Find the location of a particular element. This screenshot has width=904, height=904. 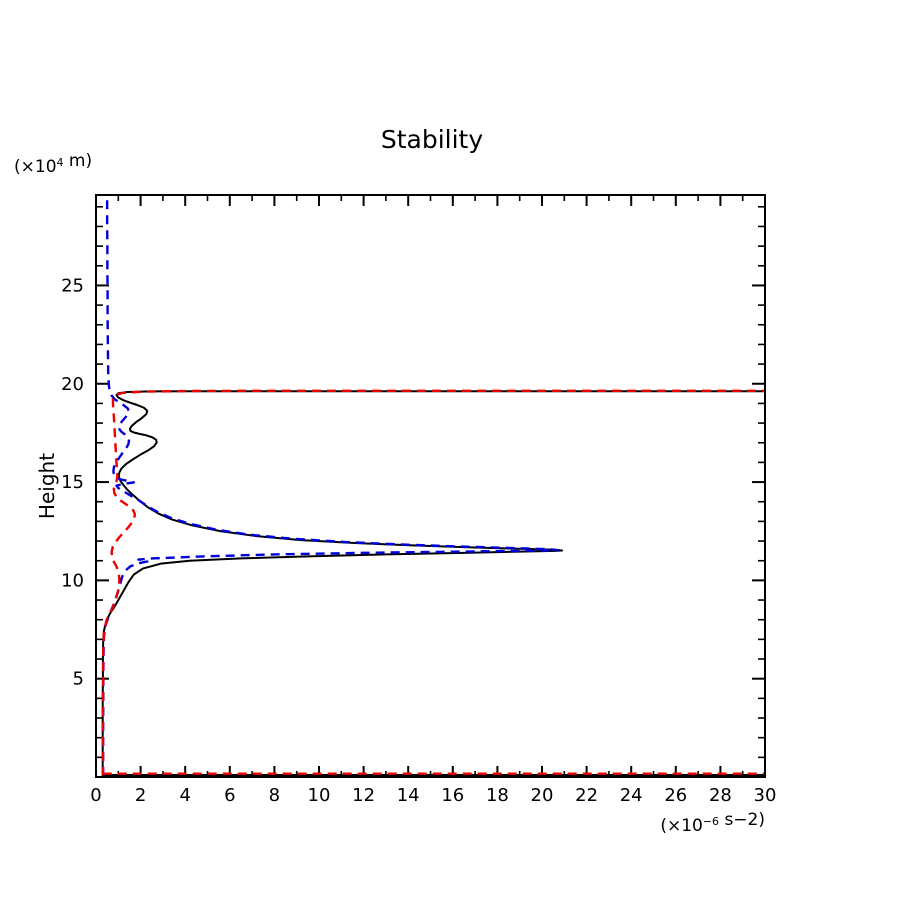

x-tick-label: 4 is located at coordinates (184, 795).